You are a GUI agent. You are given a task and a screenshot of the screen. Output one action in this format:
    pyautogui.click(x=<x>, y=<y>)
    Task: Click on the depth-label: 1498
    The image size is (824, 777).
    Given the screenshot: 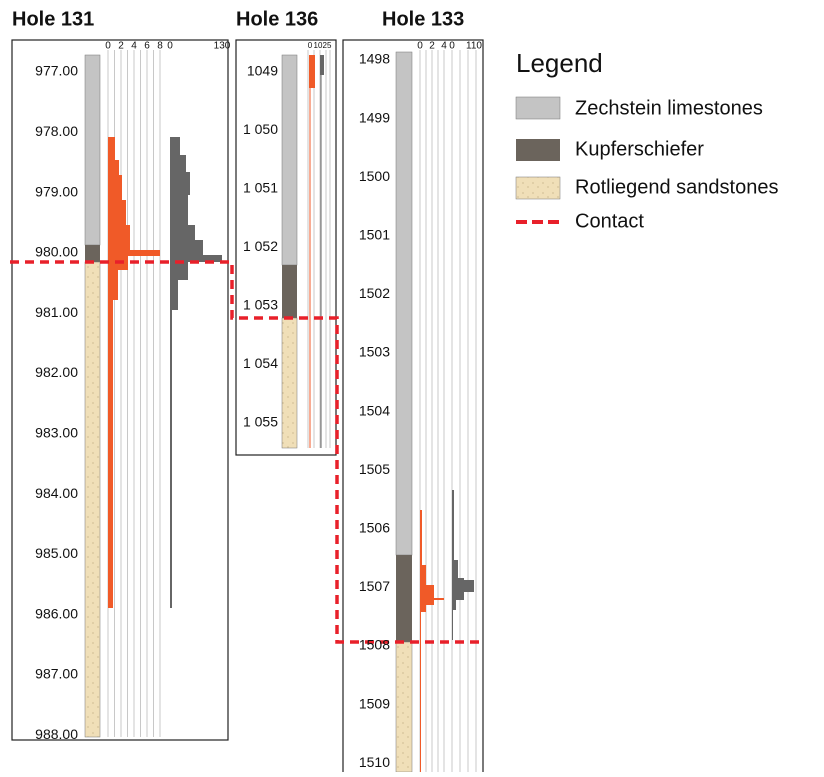 What is the action you would take?
    pyautogui.click(x=374, y=59)
    